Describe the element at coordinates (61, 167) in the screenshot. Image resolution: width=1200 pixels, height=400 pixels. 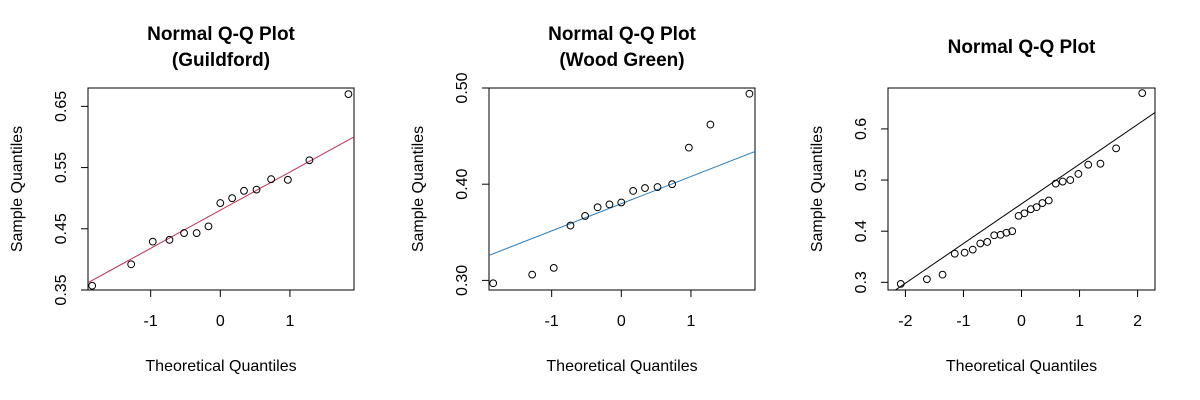
I see `y-tick-label: 0.55` at that location.